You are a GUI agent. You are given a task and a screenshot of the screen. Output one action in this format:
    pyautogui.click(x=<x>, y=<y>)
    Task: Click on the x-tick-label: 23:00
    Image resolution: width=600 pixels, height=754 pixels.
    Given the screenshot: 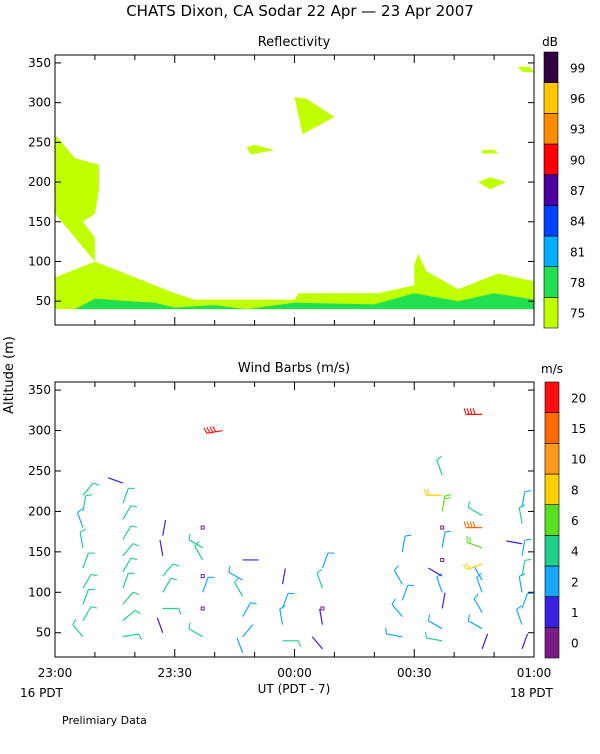 What is the action you would take?
    pyautogui.click(x=55, y=673)
    